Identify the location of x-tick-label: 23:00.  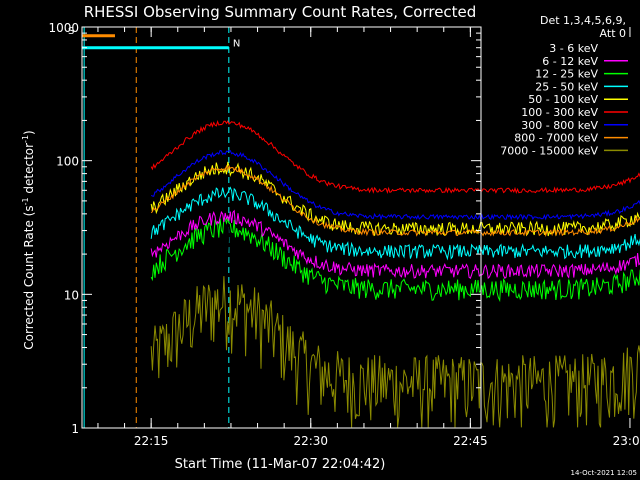
(626, 441).